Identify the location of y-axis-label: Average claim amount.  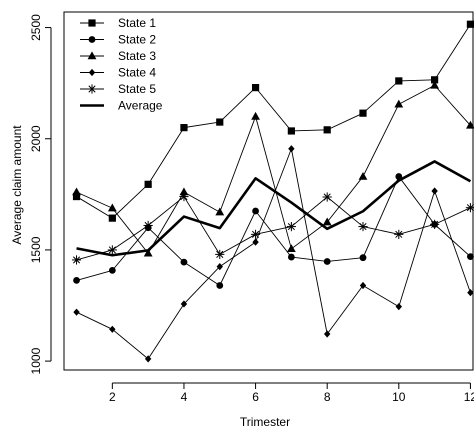
(17, 185).